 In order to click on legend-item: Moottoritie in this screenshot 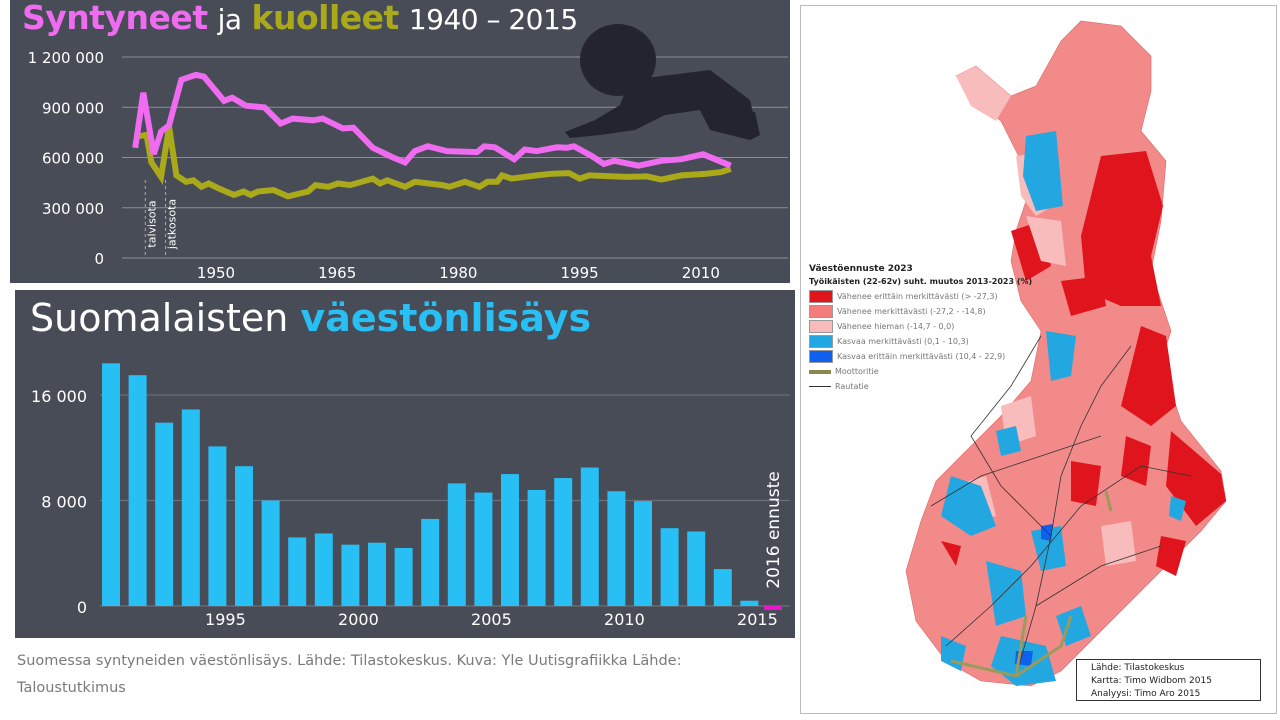, I will do `click(920, 371)`.